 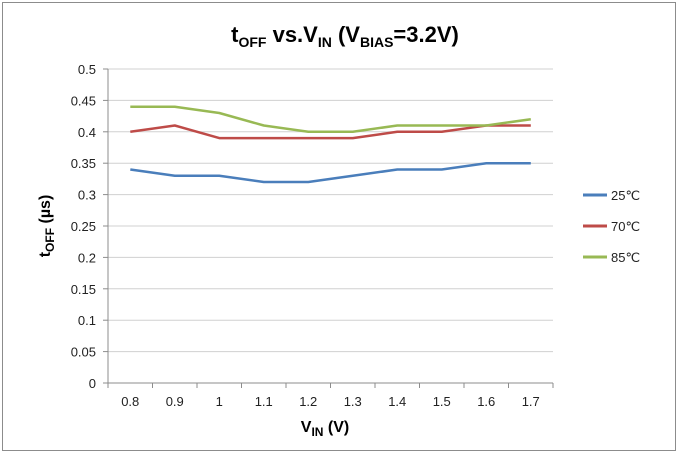 I want to click on y-tick-label: 0.4, so click(x=87, y=132).